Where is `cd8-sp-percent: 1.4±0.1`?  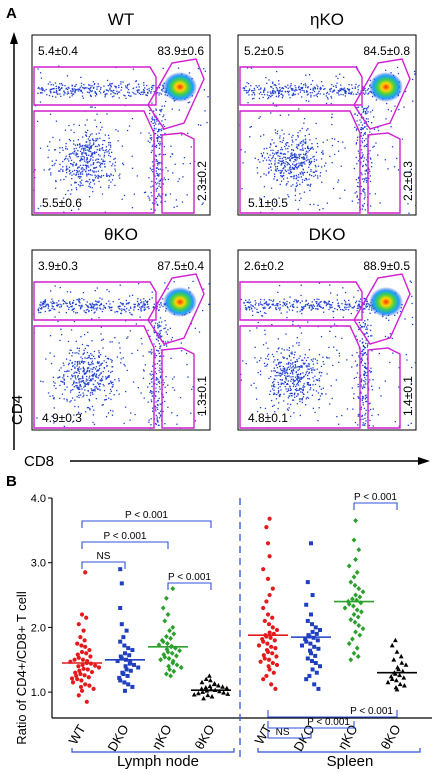
cd8-sp-percent: 1.4±0.1 is located at coordinates (408, 396).